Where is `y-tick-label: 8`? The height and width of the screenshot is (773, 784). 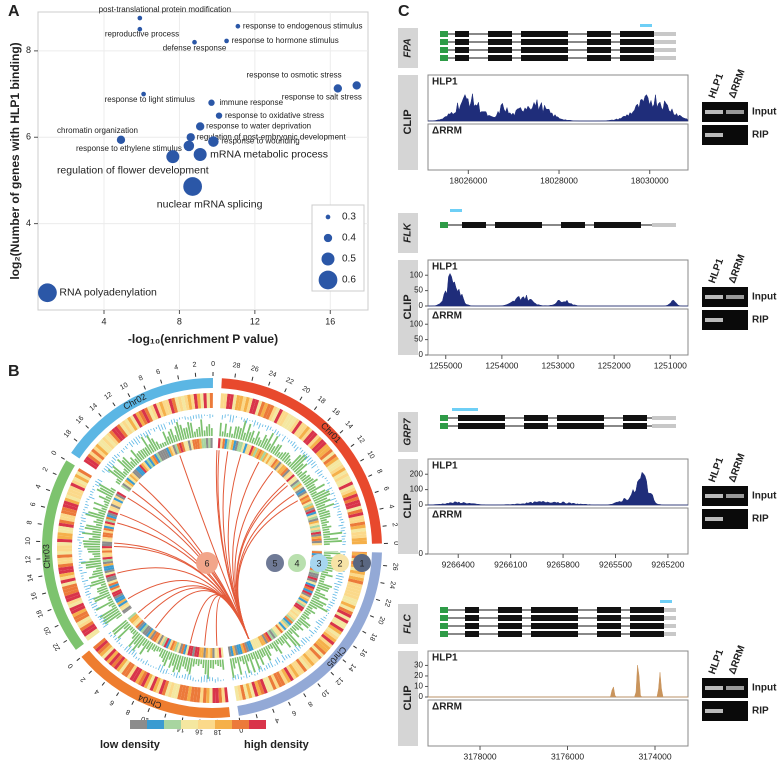
y-tick-label: 8 is located at coordinates (28, 50).